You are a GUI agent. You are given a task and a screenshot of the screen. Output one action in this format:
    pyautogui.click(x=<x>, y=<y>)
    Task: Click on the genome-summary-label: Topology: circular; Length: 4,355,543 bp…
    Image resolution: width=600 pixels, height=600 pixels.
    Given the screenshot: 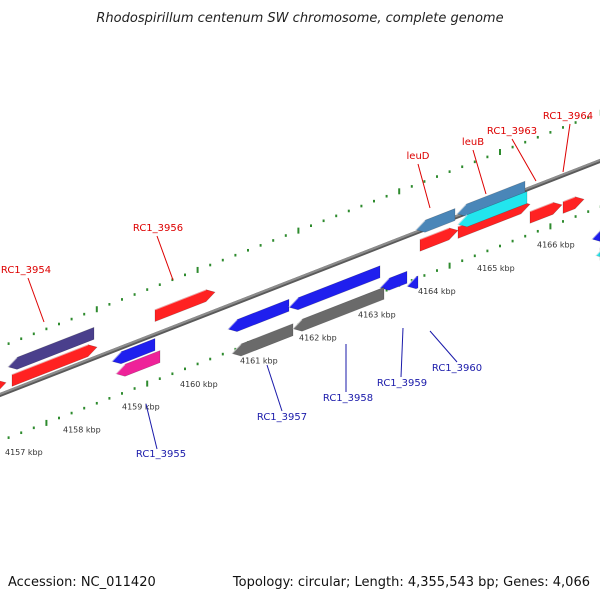 What is the action you would take?
    pyautogui.click(x=411, y=582)
    